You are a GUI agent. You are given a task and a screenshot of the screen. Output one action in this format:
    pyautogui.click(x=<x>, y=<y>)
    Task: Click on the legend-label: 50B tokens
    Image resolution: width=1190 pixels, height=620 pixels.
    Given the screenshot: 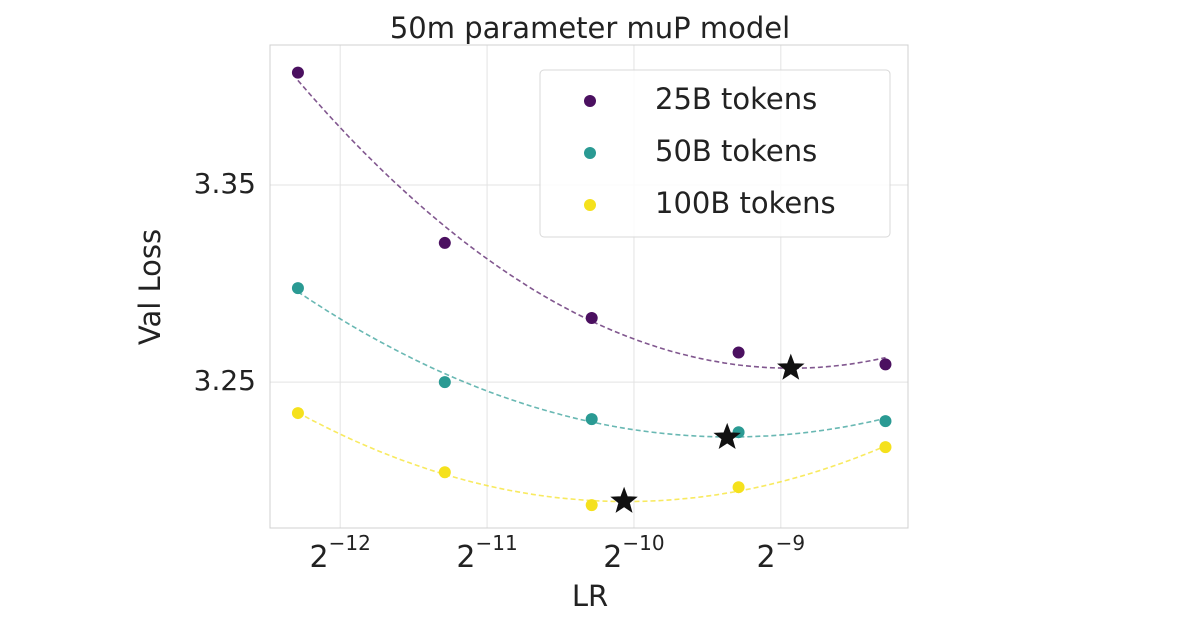 What is the action you would take?
    pyautogui.click(x=736, y=151)
    